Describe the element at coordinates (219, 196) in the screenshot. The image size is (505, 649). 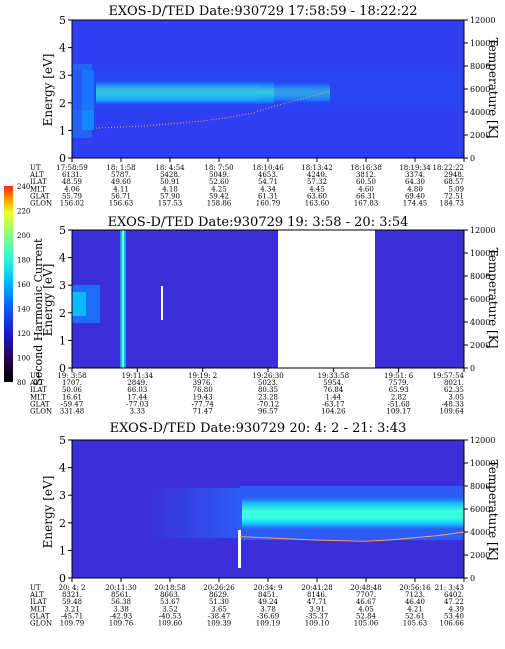
I see `panel-1-table-cell: 59.42` at that location.